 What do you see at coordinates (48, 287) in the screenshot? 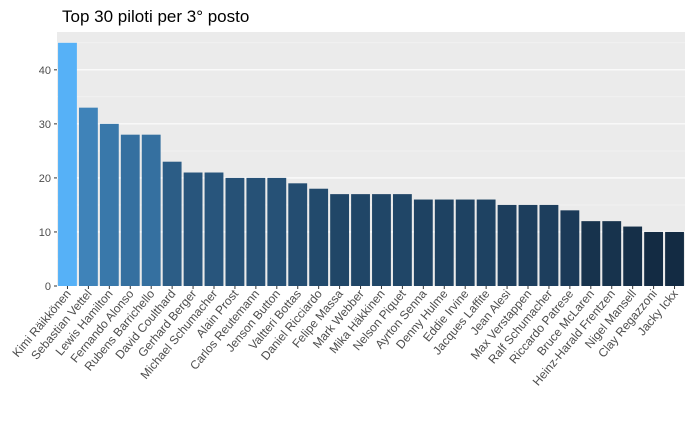
I see `y-tick-label: 0` at bounding box center [48, 287].